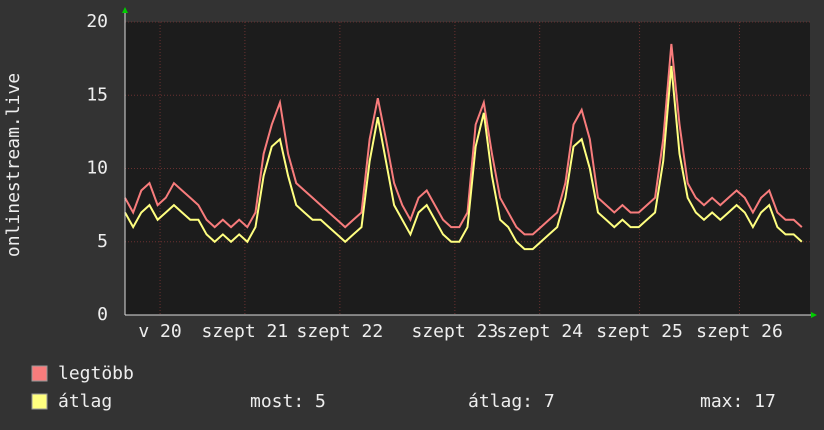 The width and height of the screenshot is (824, 430). Describe the element at coordinates (159, 331) in the screenshot. I see `x-tick-label: v 20` at that location.